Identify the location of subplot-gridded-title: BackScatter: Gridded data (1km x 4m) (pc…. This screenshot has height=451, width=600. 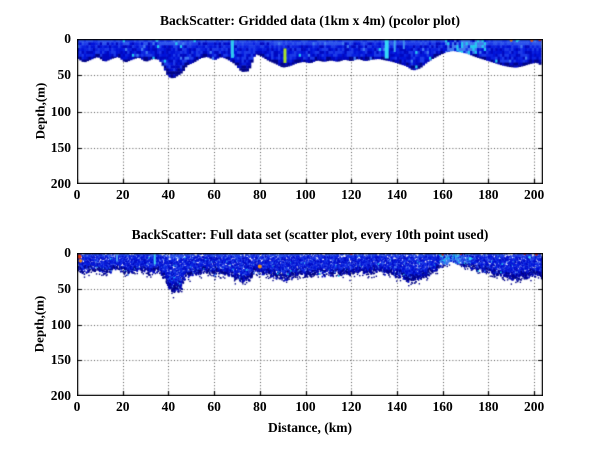
(310, 20).